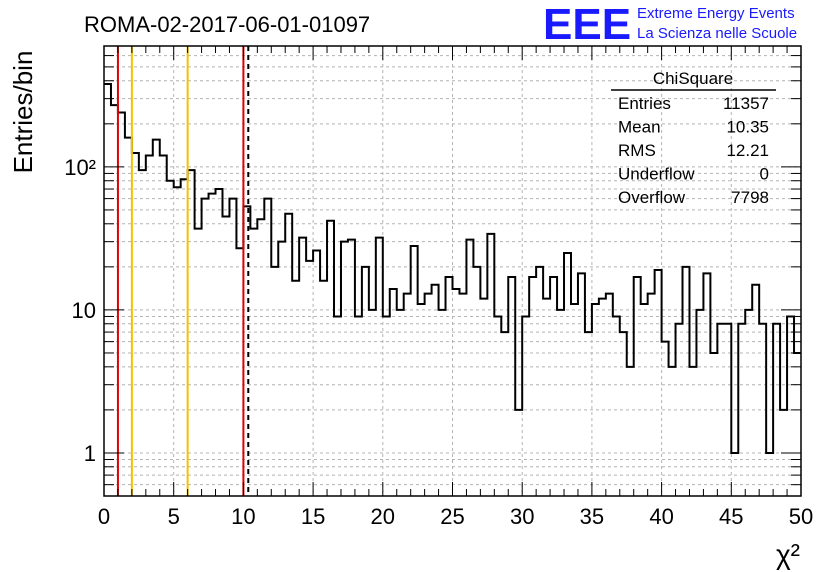  What do you see at coordinates (716, 13) in the screenshot?
I see `logo-line1: Extreme Energy Events` at bounding box center [716, 13].